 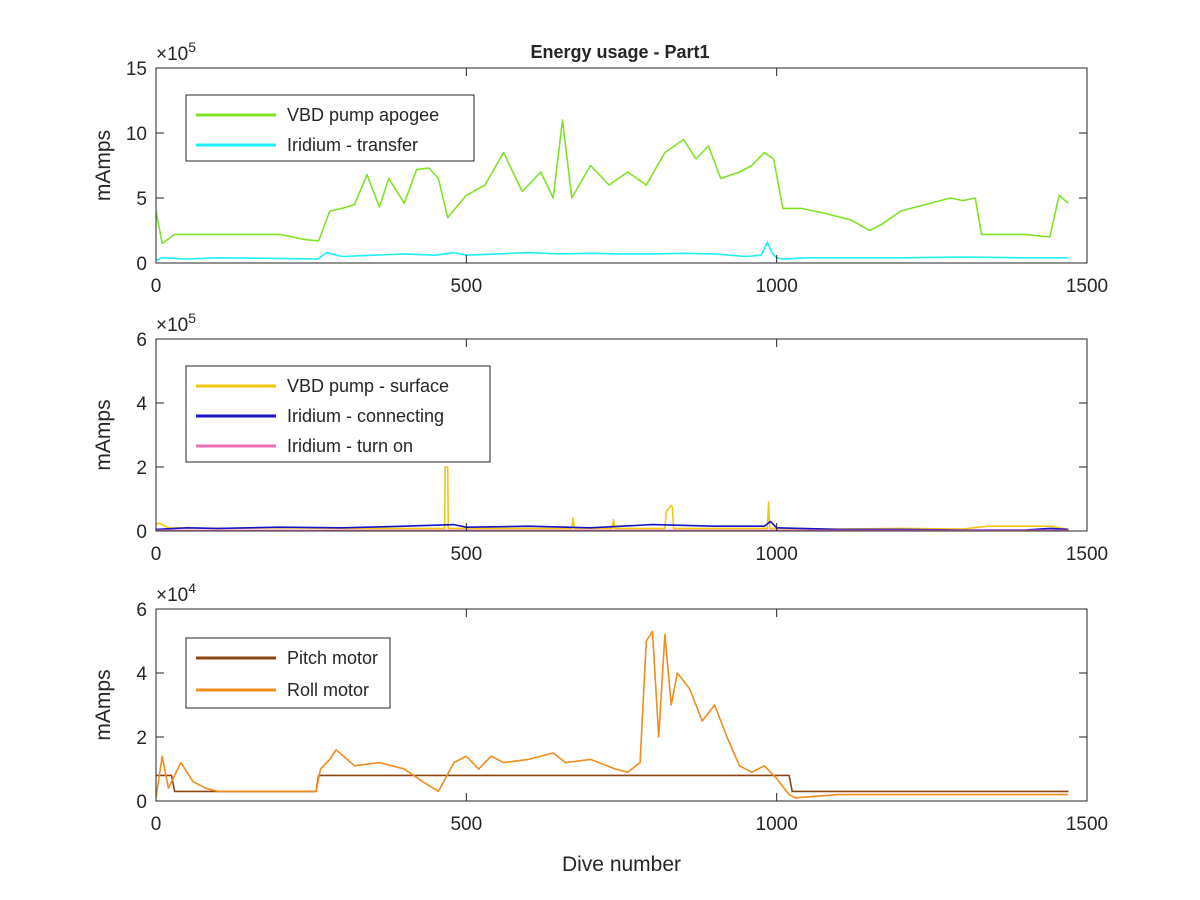 I want to click on legend-label-iridium-turn-on: Iridium - turn on, so click(x=350, y=446).